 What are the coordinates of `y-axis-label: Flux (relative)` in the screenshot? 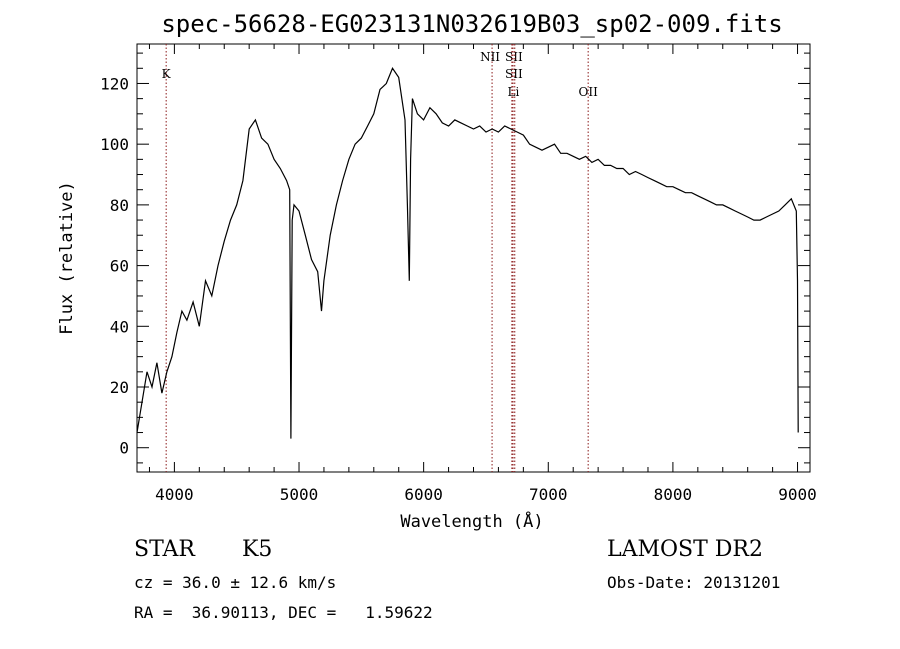 It's located at (67, 258).